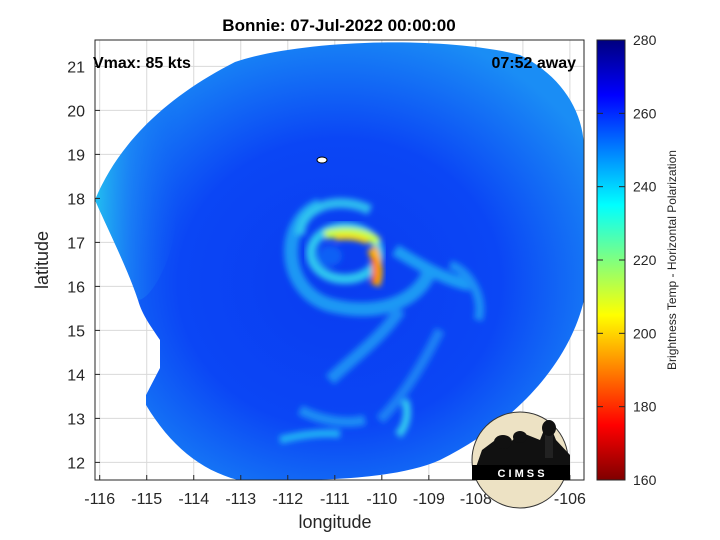  I want to click on x-tick-label: -115, so click(146, 499).